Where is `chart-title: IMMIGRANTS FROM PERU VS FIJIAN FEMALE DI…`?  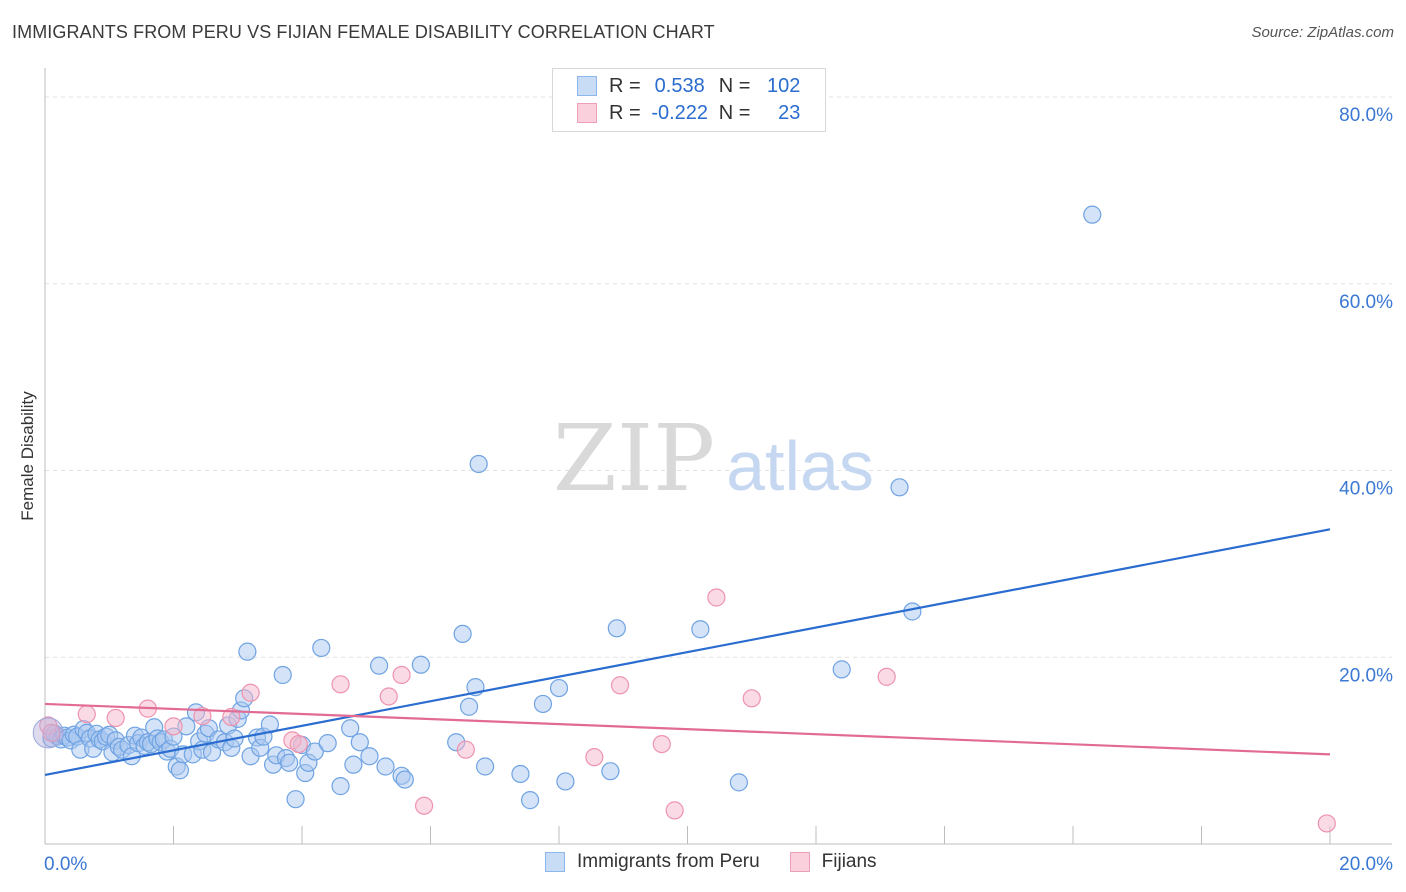 chart-title: IMMIGRANTS FROM PERU VS FIJIAN FEMALE DI… is located at coordinates (363, 32).